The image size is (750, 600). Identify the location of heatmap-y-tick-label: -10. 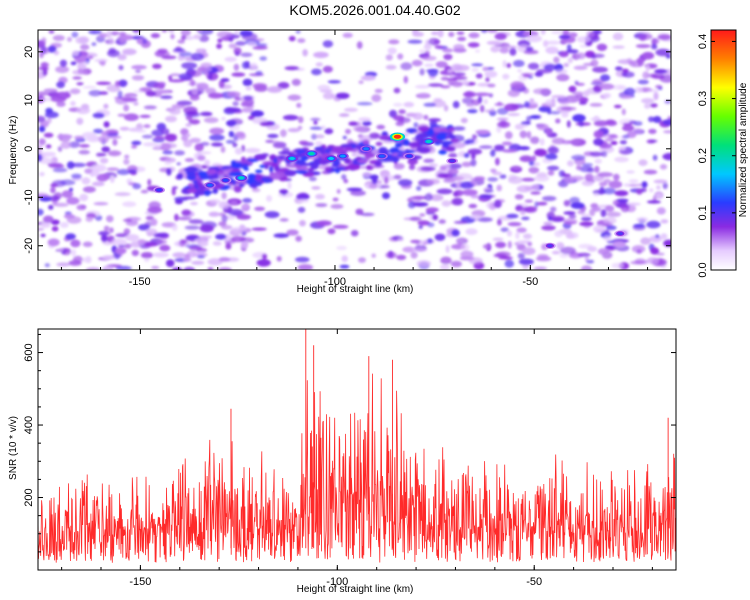
(29, 197).